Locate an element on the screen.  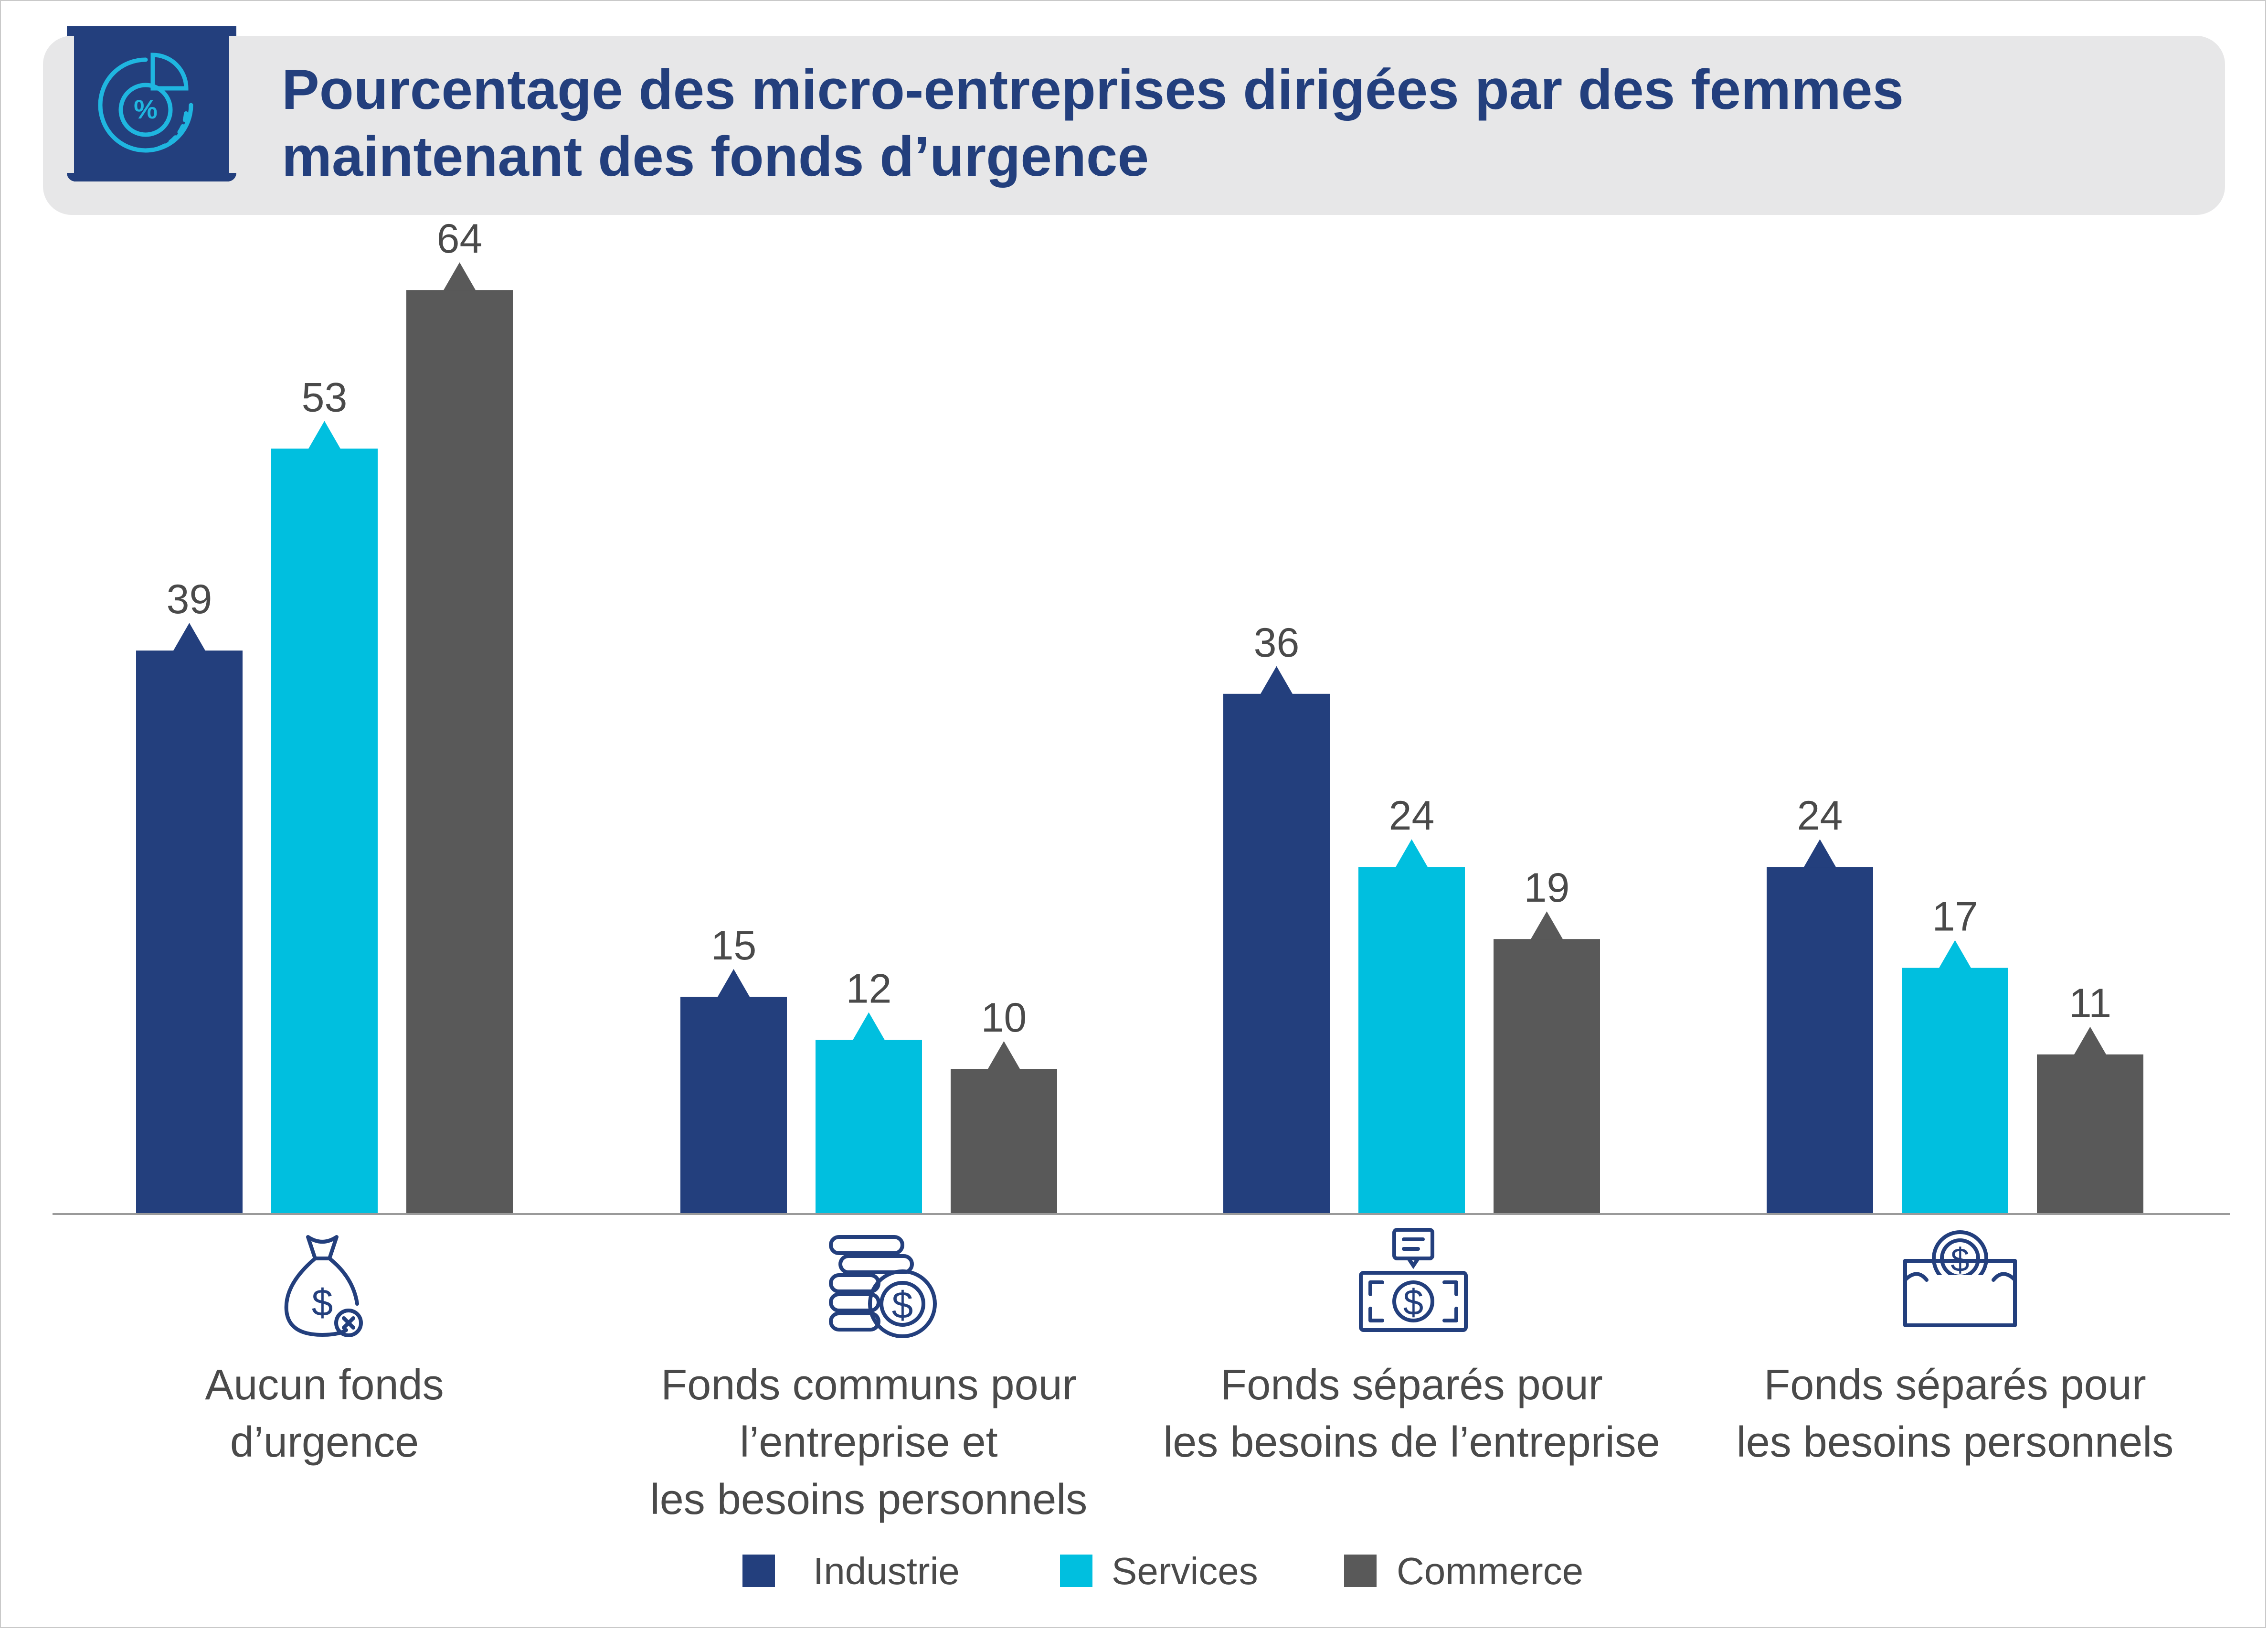
data-label-services-0: 53 is located at coordinates (325, 397).